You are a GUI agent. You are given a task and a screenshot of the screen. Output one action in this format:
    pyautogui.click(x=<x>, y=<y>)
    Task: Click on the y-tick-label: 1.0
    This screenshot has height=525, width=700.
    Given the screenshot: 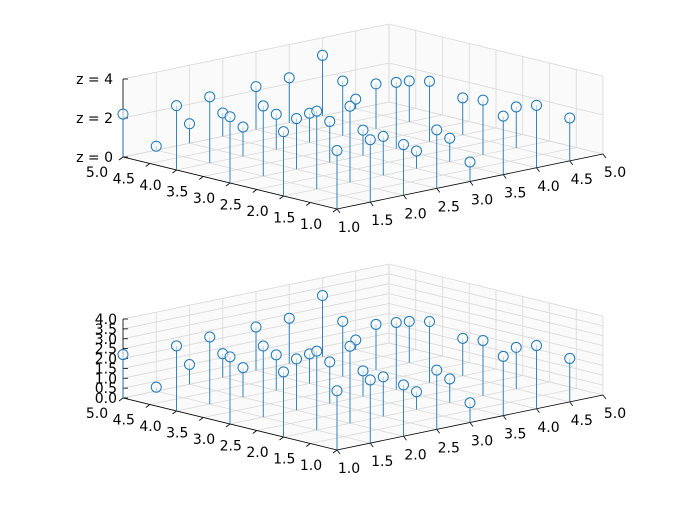 What is the action you would take?
    pyautogui.click(x=311, y=225)
    